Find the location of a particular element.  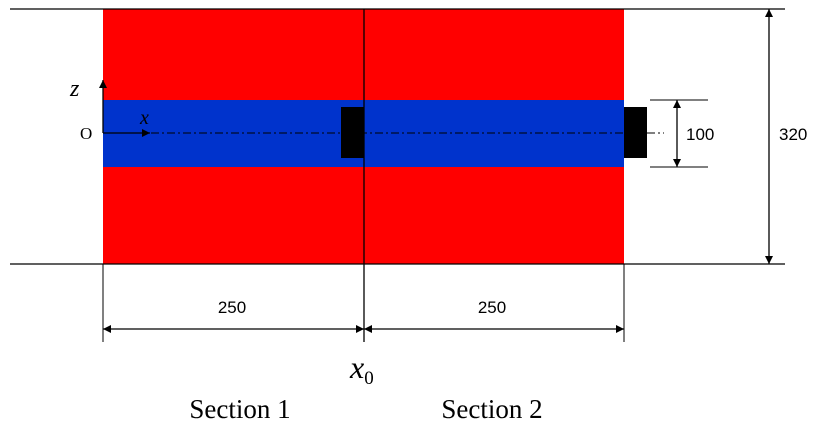

x-axis-label: x is located at coordinates (144, 118).